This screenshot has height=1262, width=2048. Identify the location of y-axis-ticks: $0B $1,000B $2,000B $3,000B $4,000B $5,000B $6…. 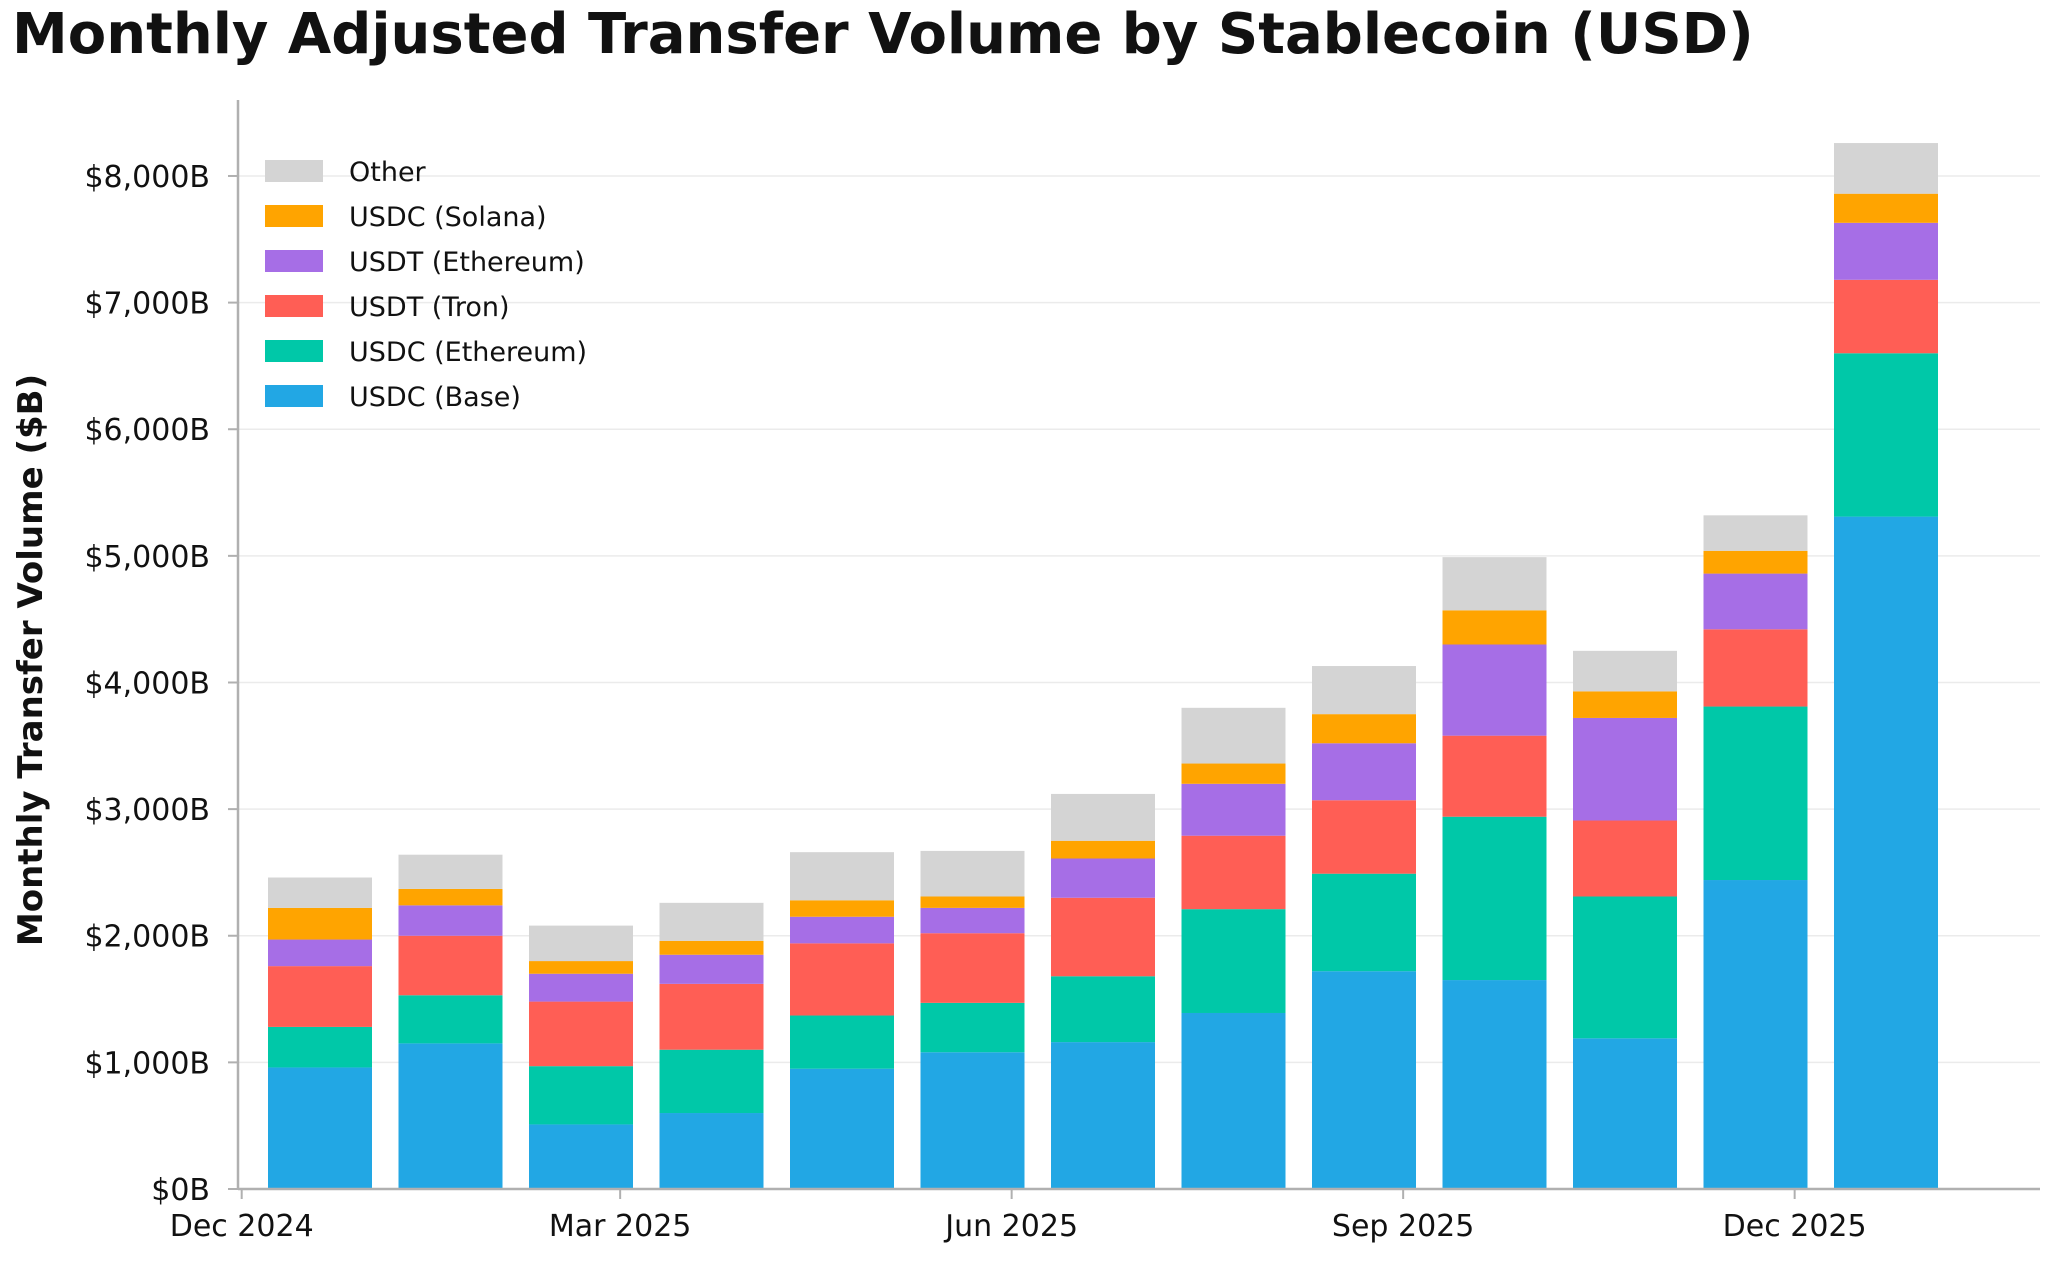
(161, 684).